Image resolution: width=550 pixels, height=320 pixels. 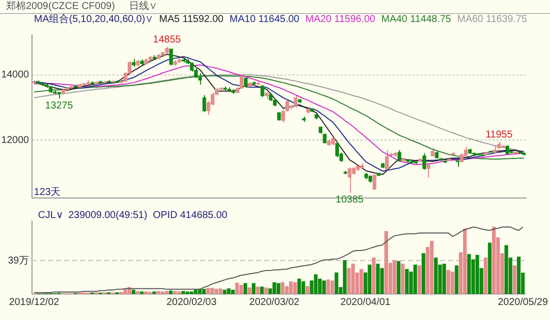 I want to click on text: MA20 11596.00, so click(x=340, y=19).